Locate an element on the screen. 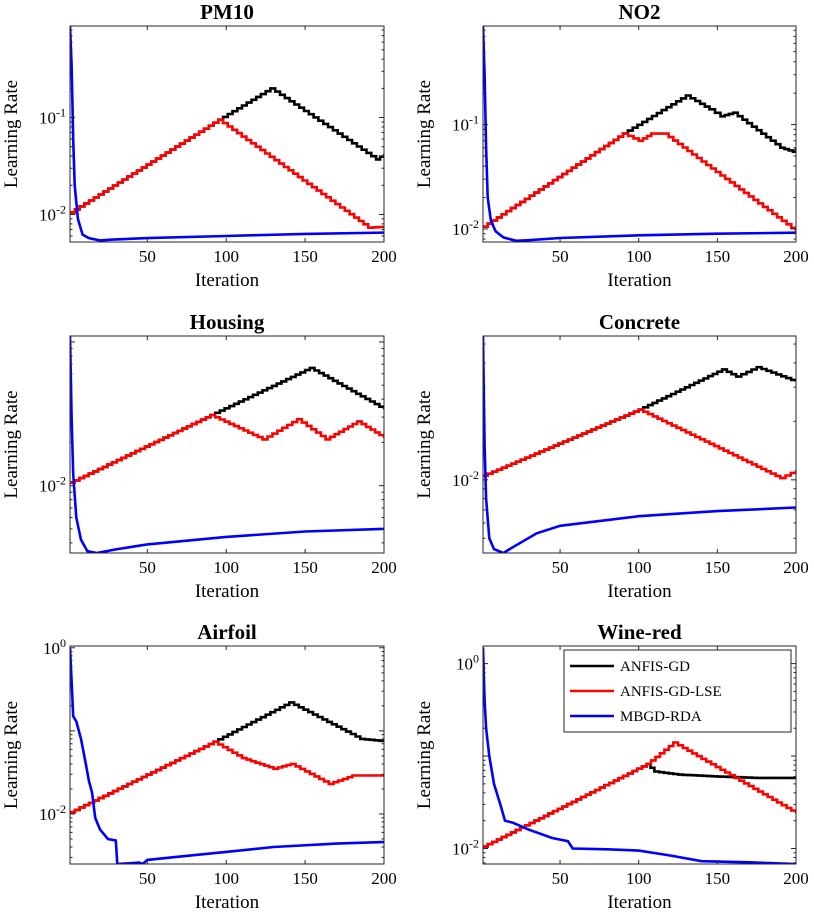  y-tick-label: 10⁰ is located at coordinates (467, 663).